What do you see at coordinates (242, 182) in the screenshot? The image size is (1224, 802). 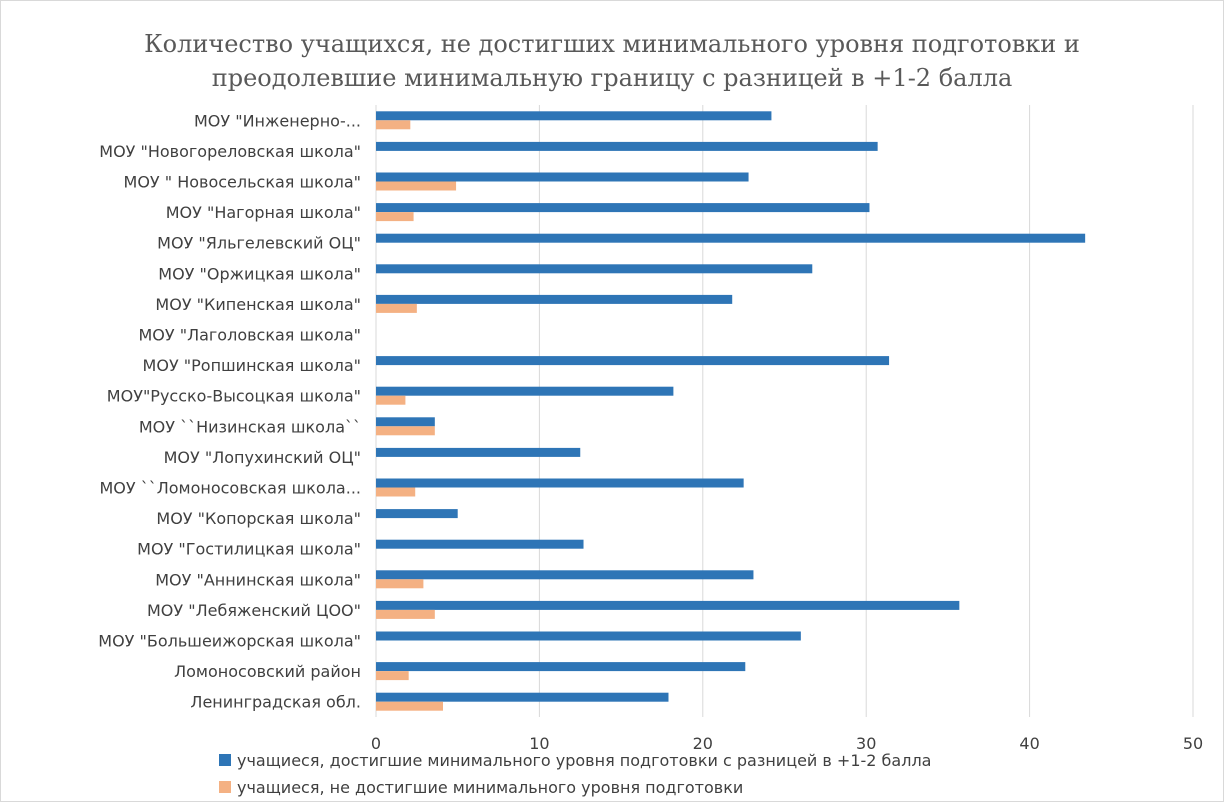 I see `category-label-2: МОУ " Новосельская школа"` at bounding box center [242, 182].